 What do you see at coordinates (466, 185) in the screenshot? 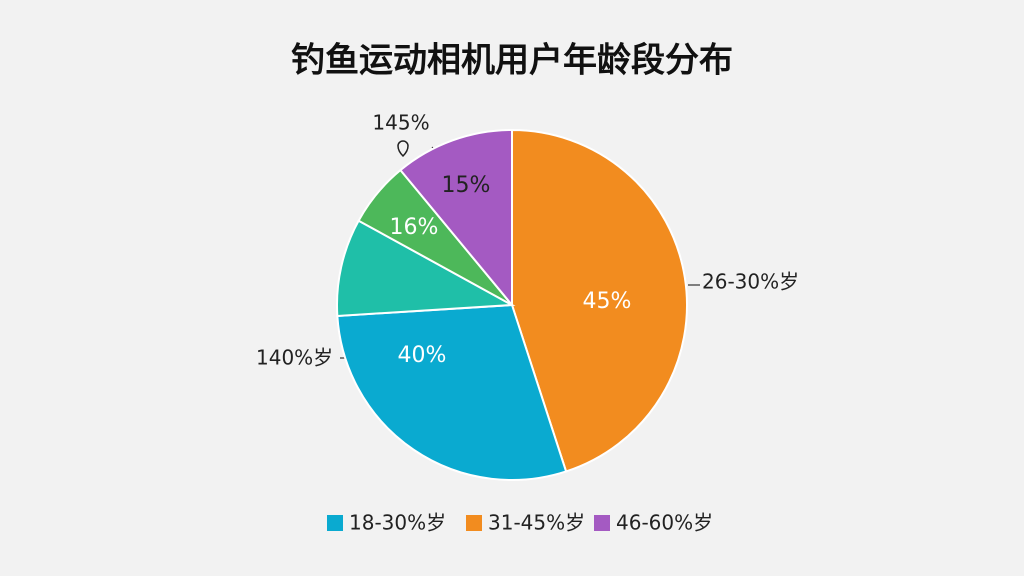
I see `slice-label: 15%` at bounding box center [466, 185].